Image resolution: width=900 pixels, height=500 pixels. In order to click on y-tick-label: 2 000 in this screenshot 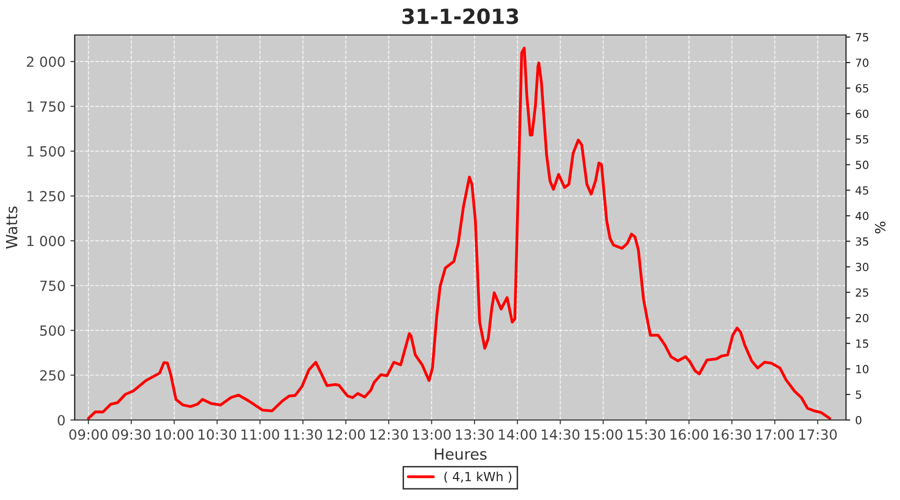, I will do `click(45, 61)`.